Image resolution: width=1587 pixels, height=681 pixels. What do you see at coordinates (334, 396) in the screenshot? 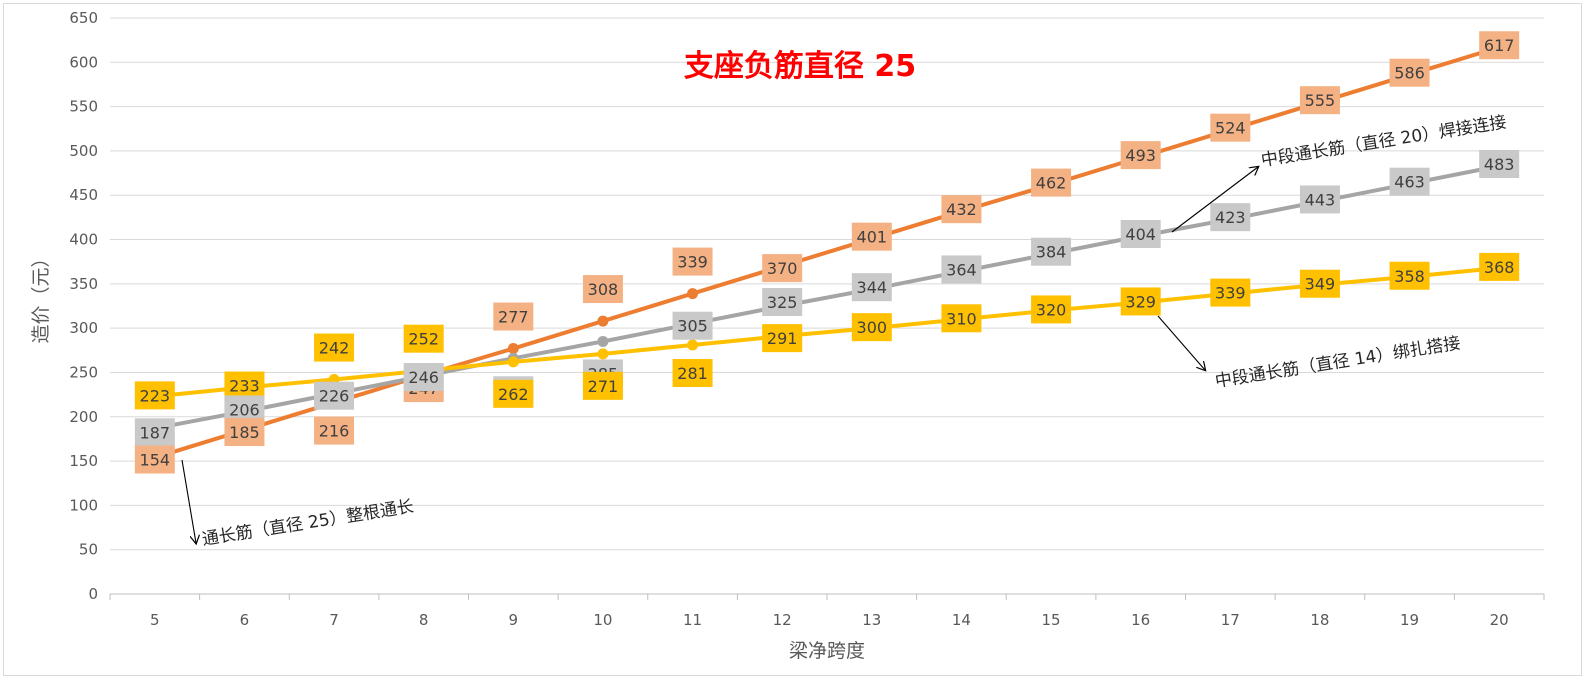
I see `data-label-text: 226` at bounding box center [334, 396].